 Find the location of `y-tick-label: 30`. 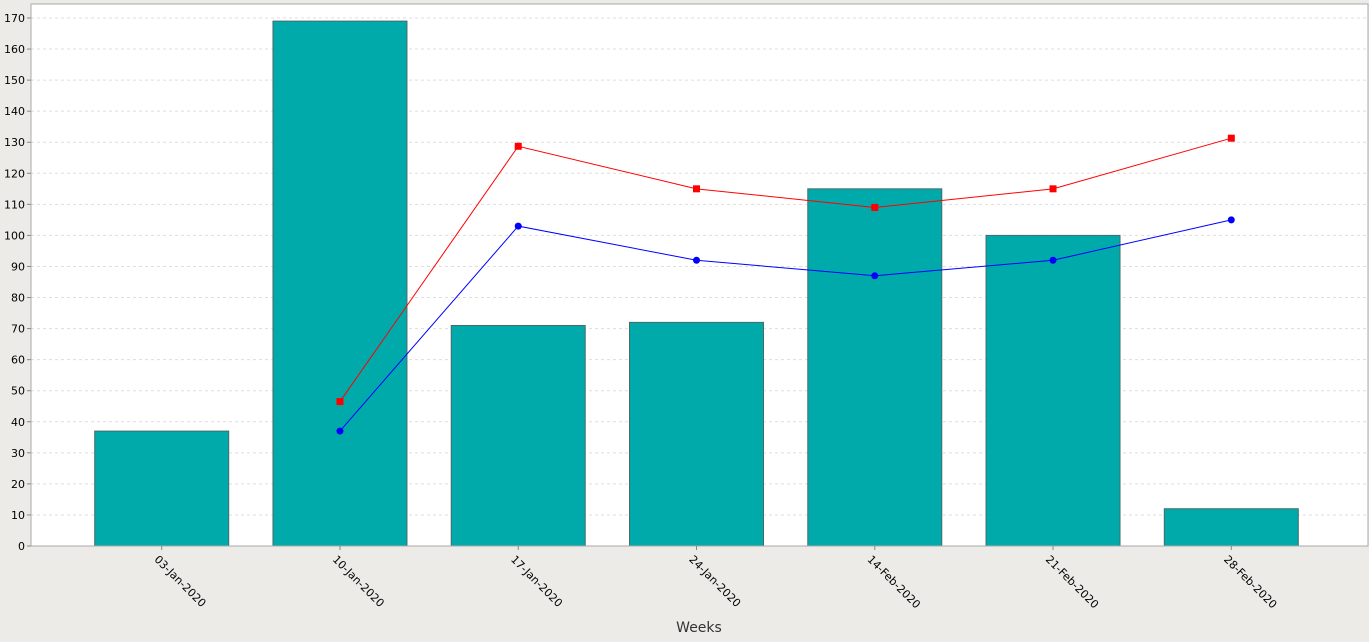

y-tick-label: 30 is located at coordinates (18, 453).